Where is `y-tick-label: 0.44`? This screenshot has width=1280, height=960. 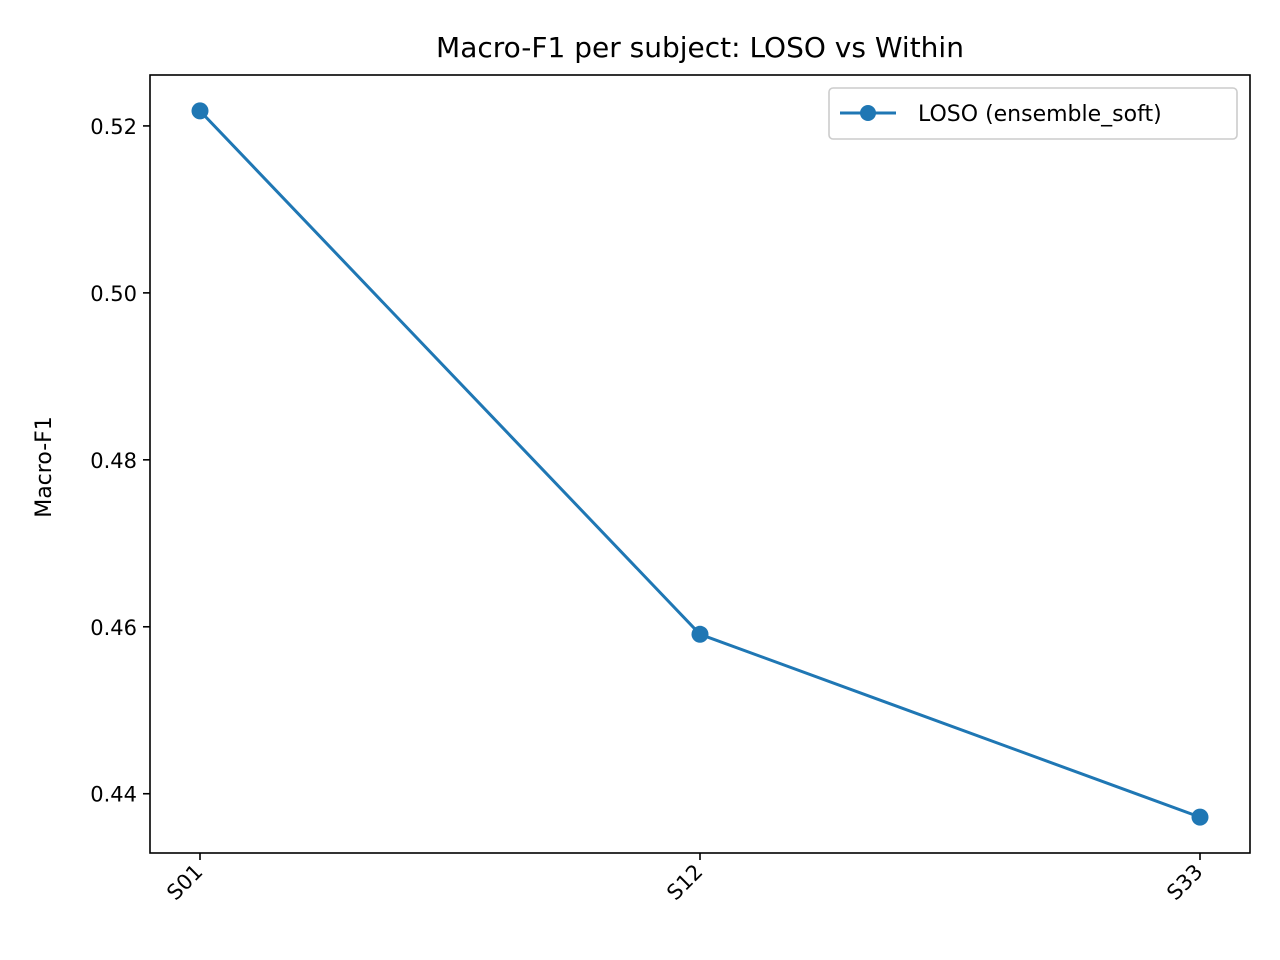
y-tick-label: 0.44 is located at coordinates (113, 795).